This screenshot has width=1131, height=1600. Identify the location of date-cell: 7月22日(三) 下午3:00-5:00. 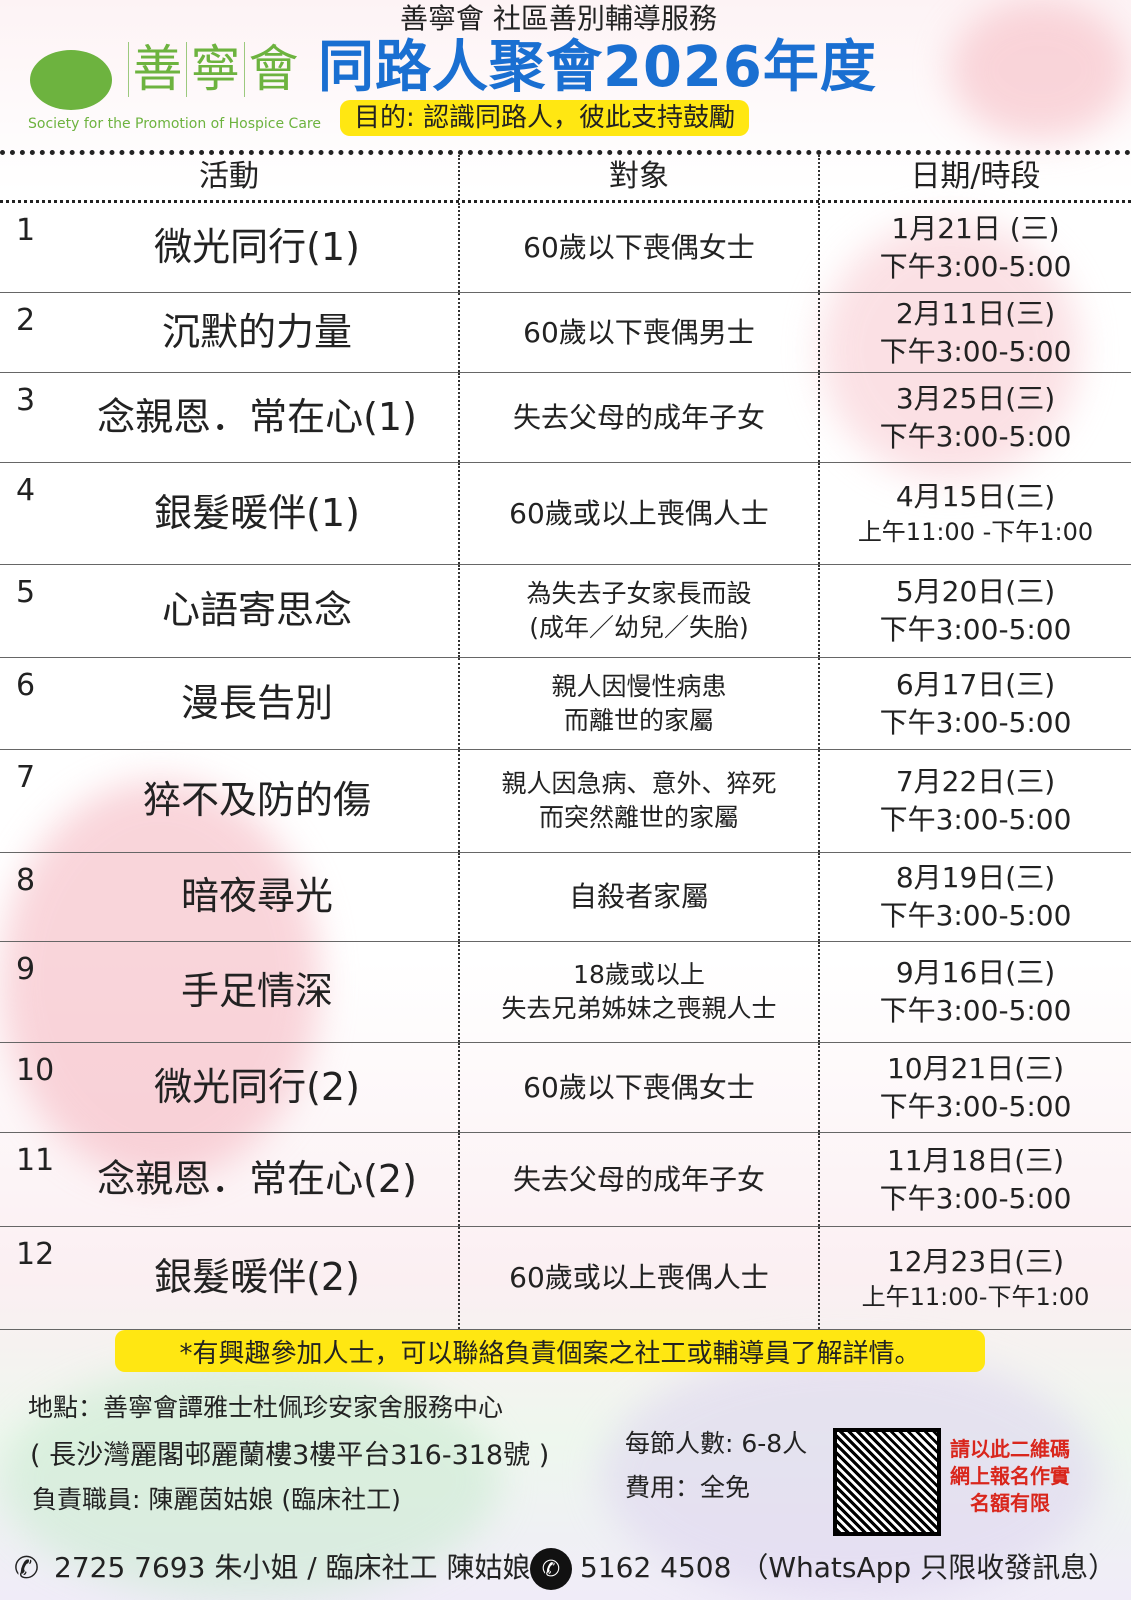
(975, 801).